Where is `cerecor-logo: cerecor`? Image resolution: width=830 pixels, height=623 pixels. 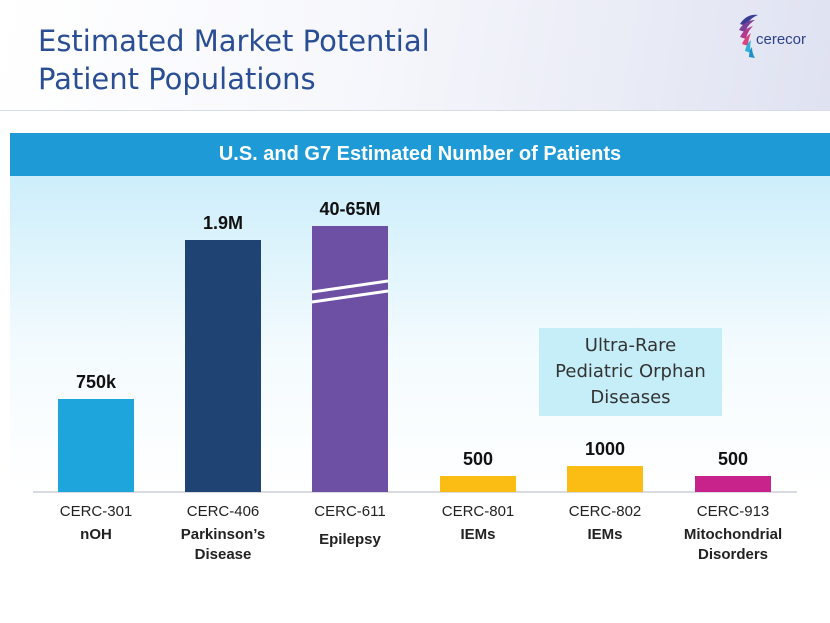
cerecor-logo: cerecor is located at coordinates (779, 42).